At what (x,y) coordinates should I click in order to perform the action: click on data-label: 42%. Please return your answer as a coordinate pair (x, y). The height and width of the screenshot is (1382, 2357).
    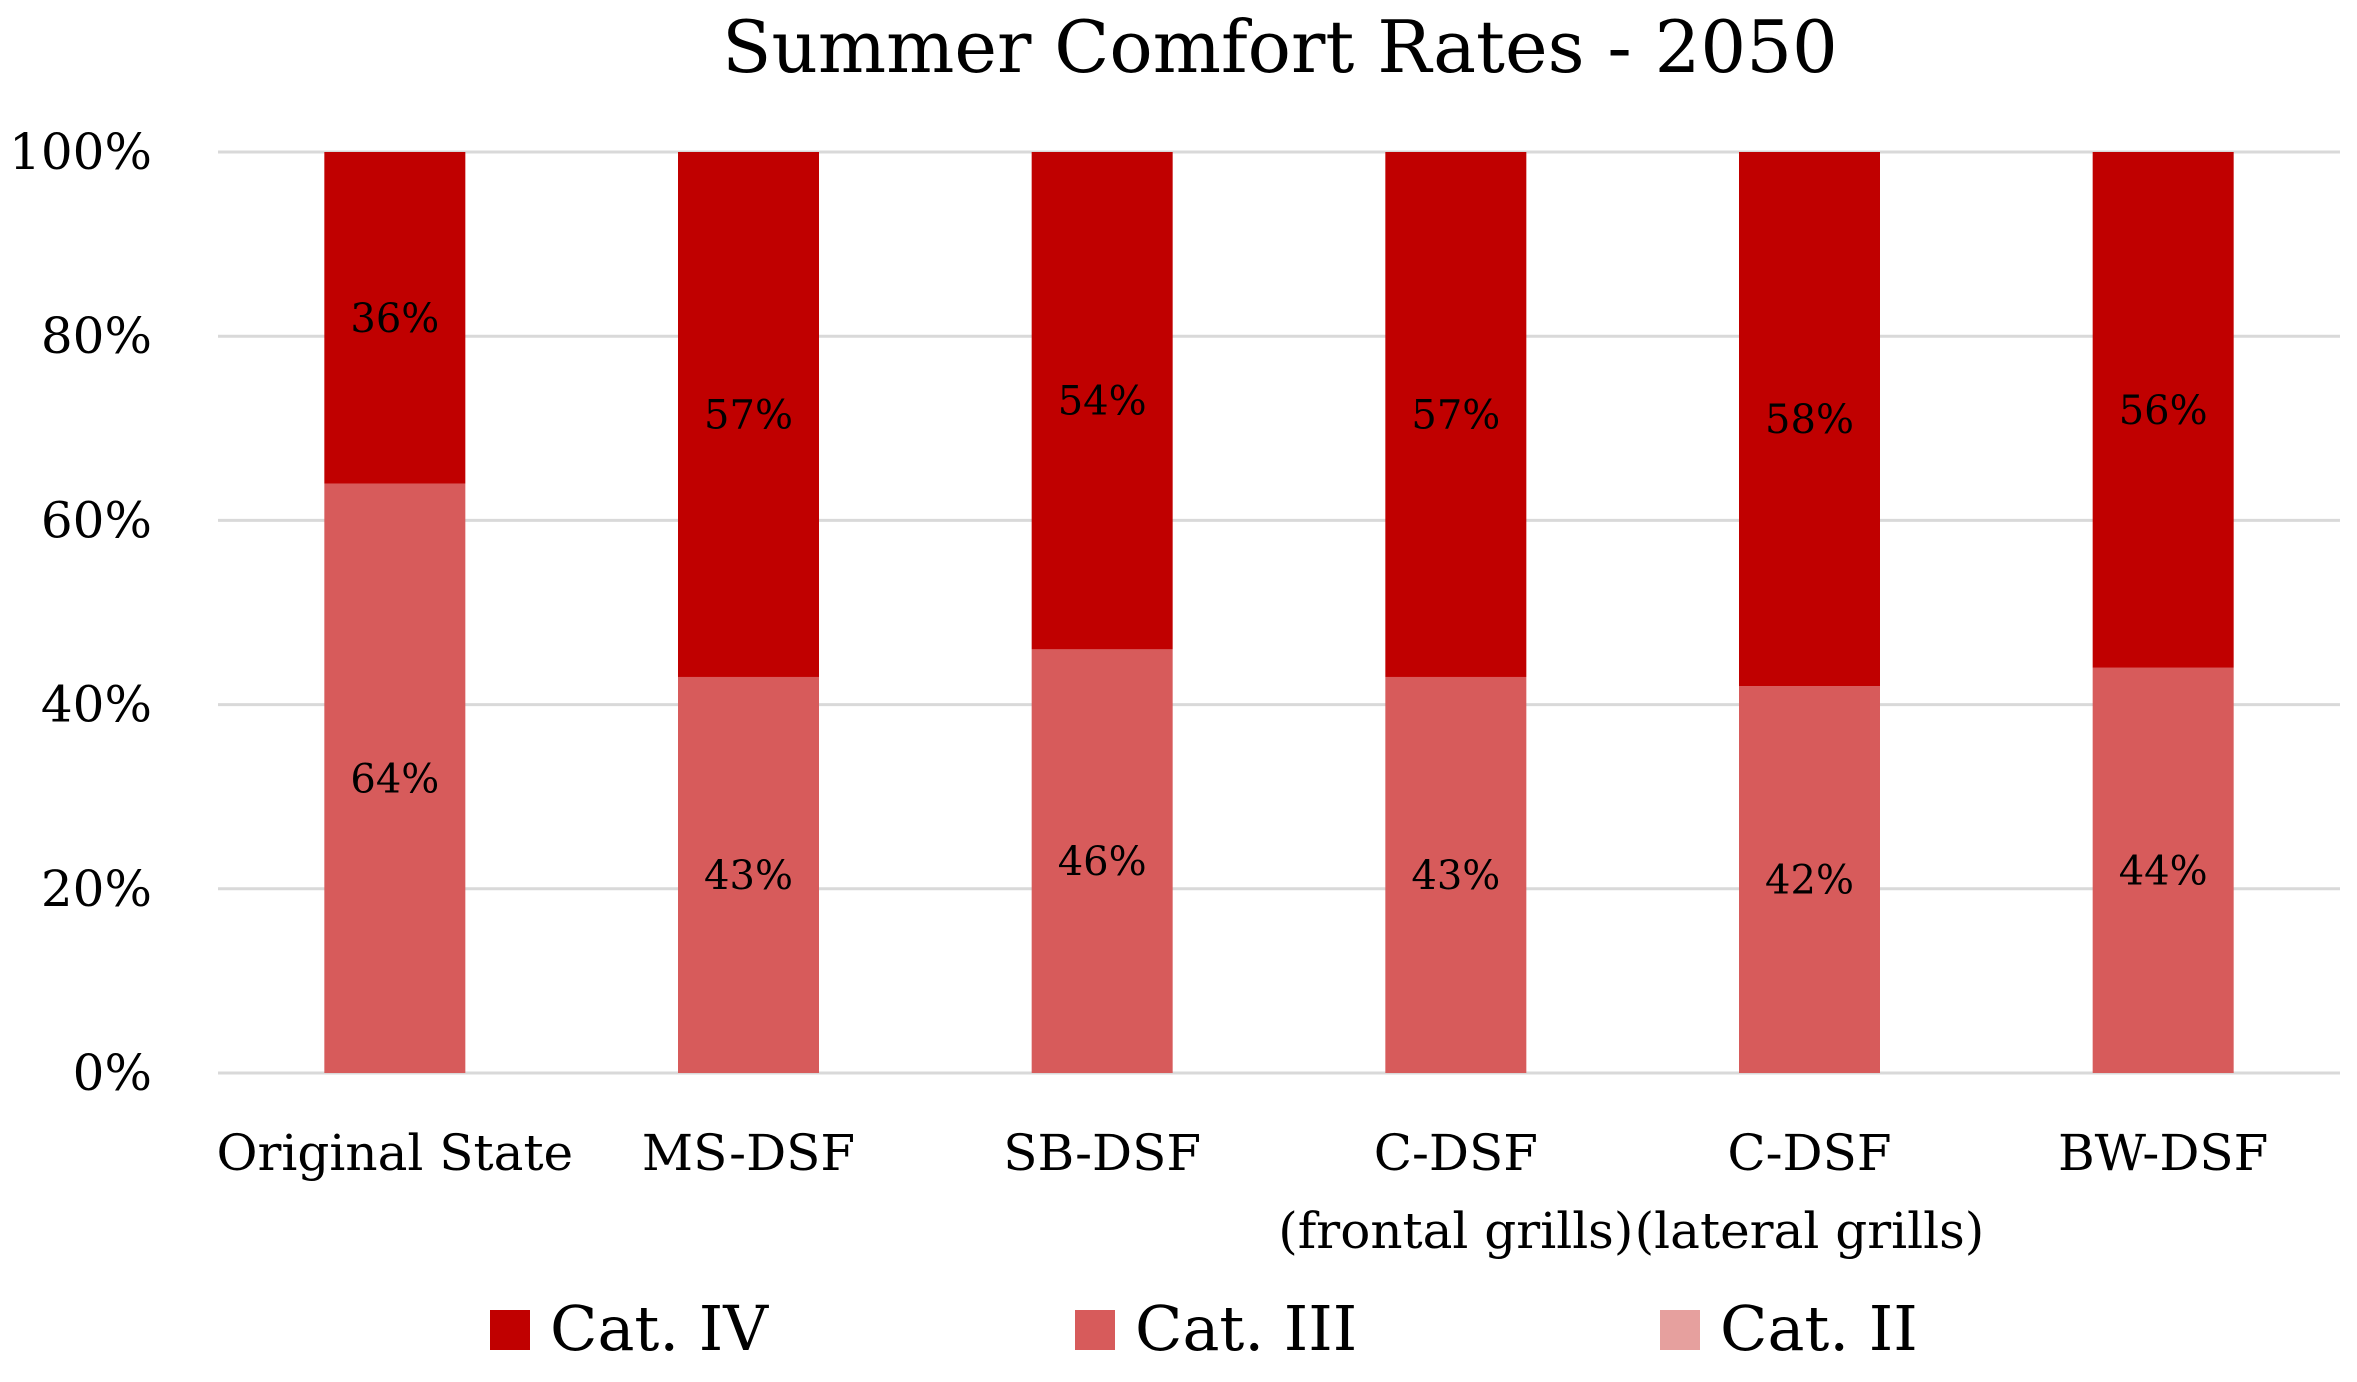
    Looking at the image, I should click on (1809, 881).